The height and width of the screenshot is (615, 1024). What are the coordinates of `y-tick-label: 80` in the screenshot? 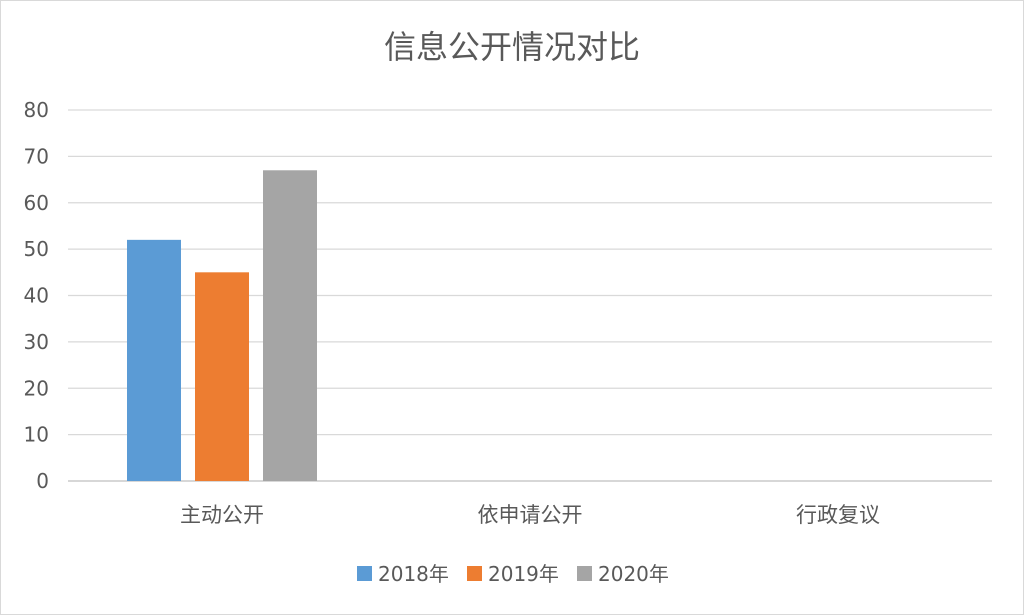 It's located at (36, 110).